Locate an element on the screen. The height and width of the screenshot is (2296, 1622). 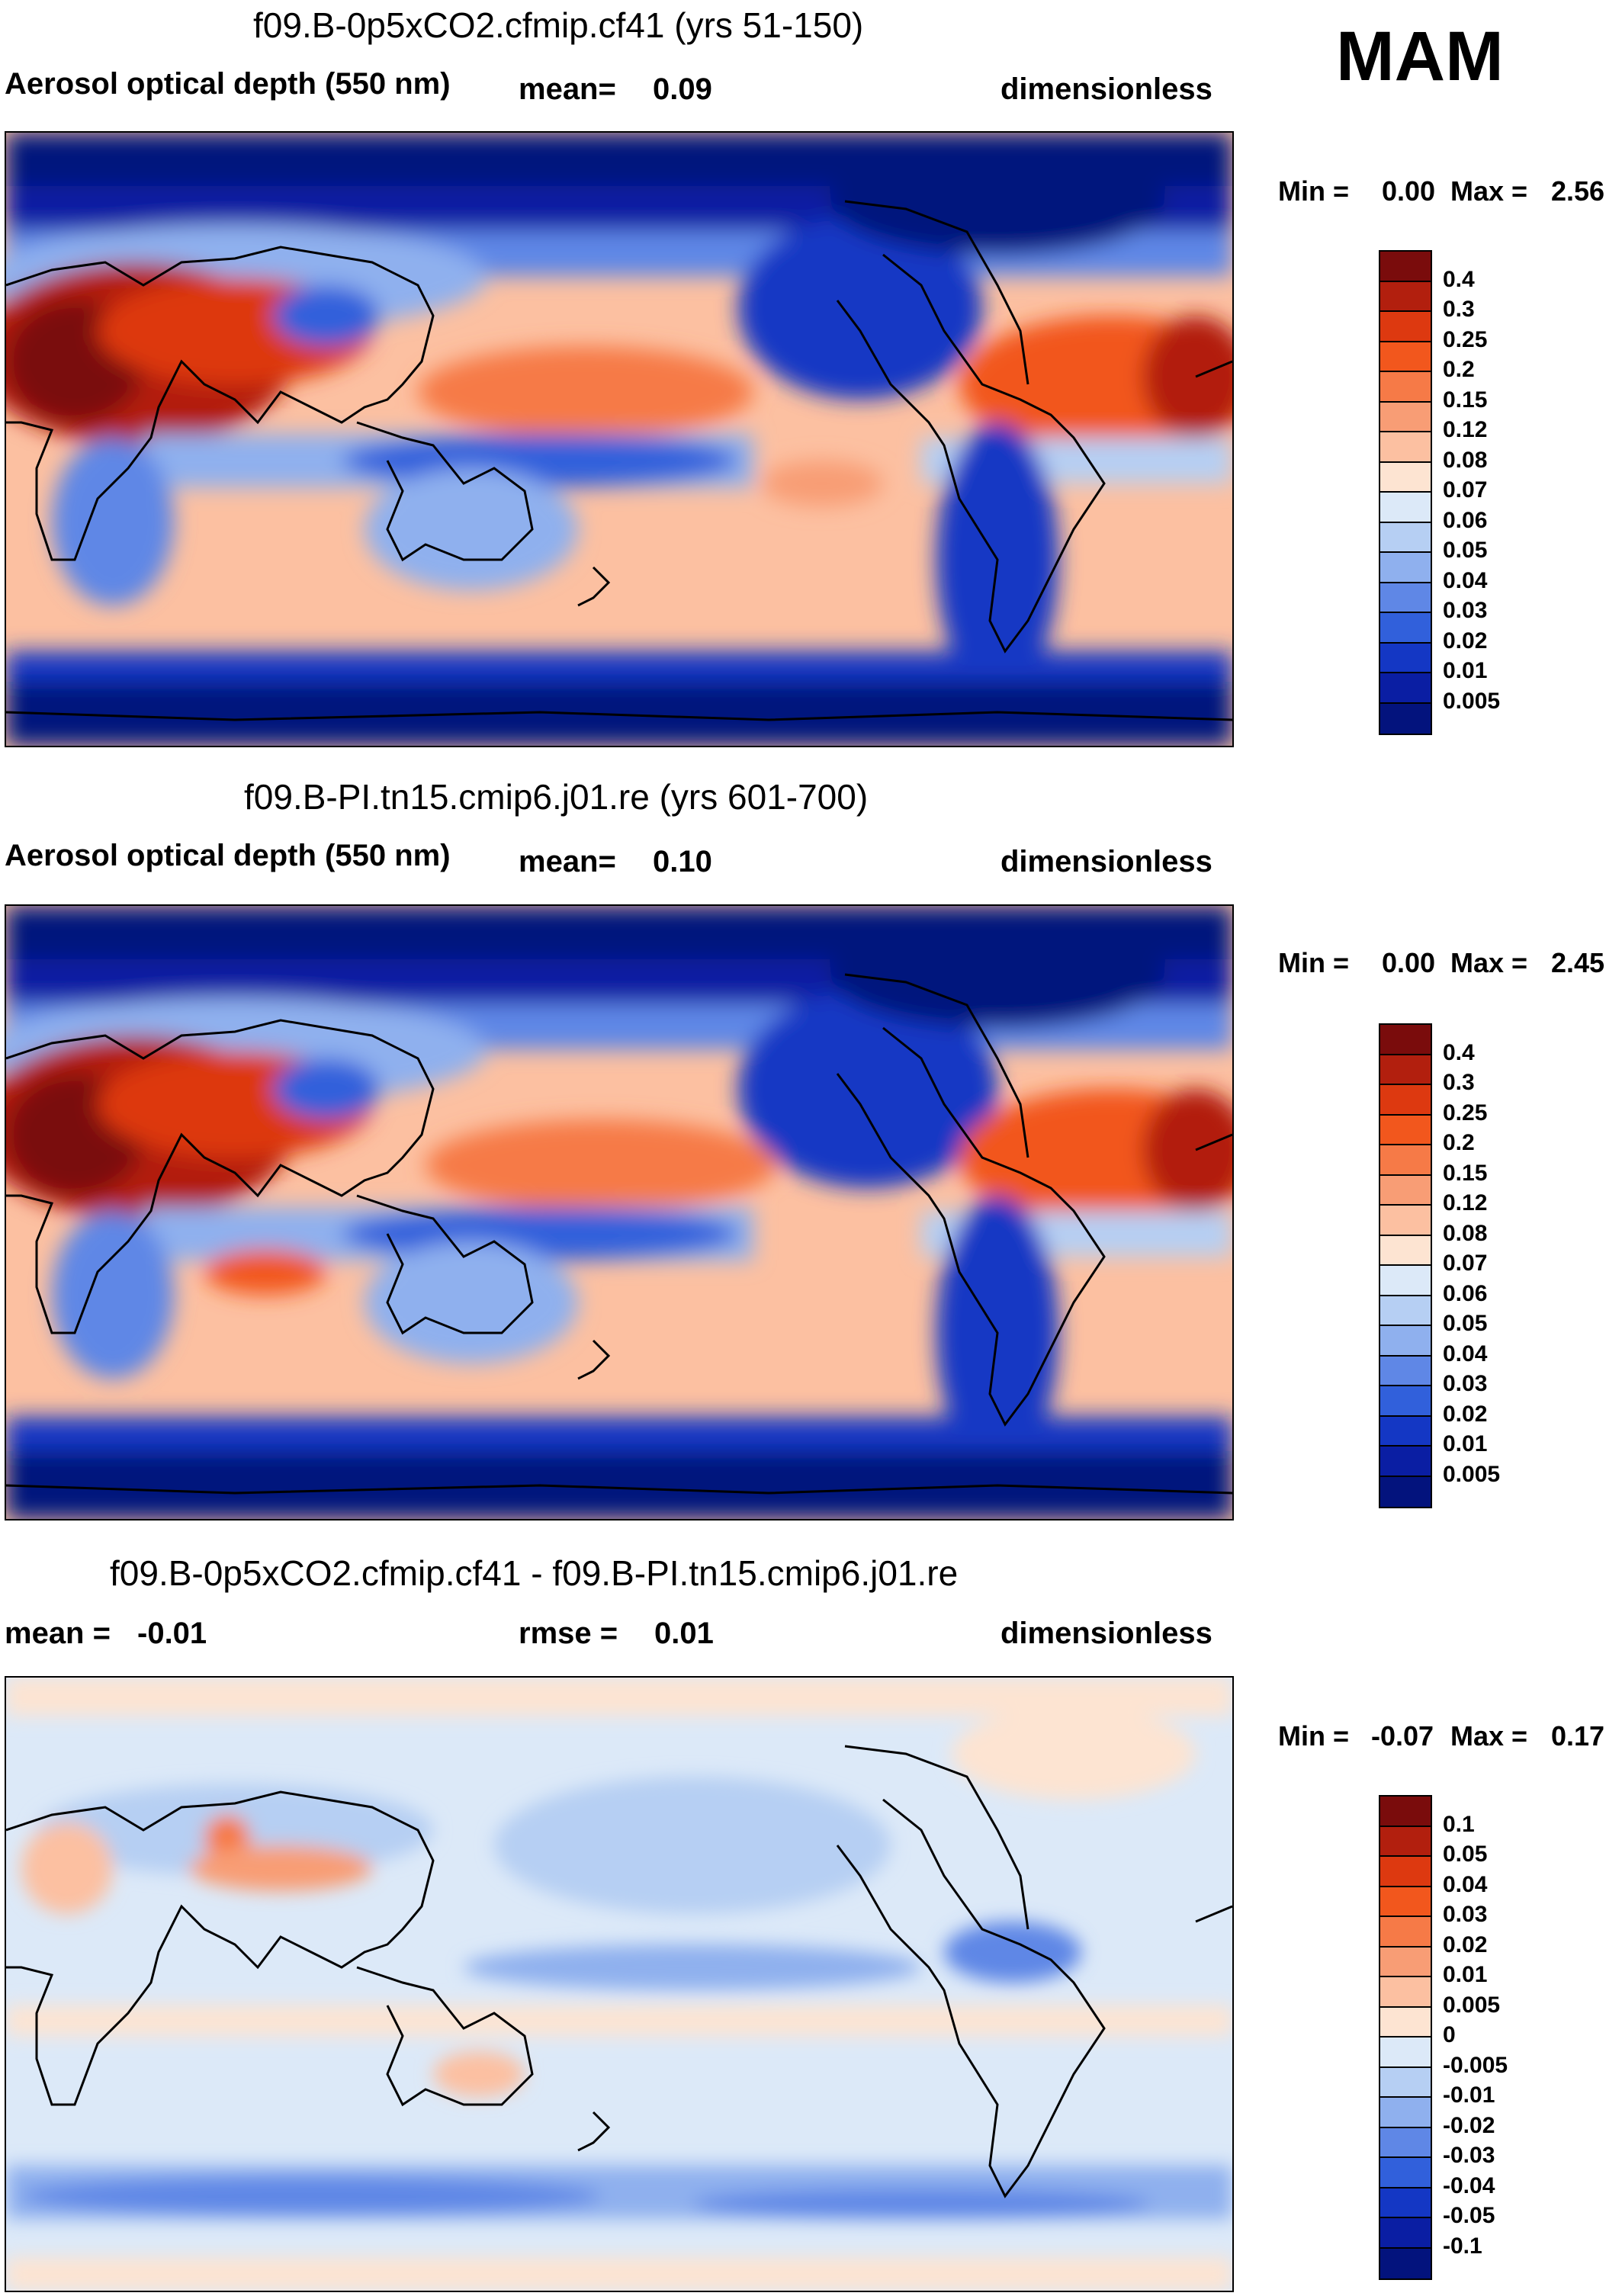
colorbar-tick-label: 0.2 is located at coordinates (1459, 369).